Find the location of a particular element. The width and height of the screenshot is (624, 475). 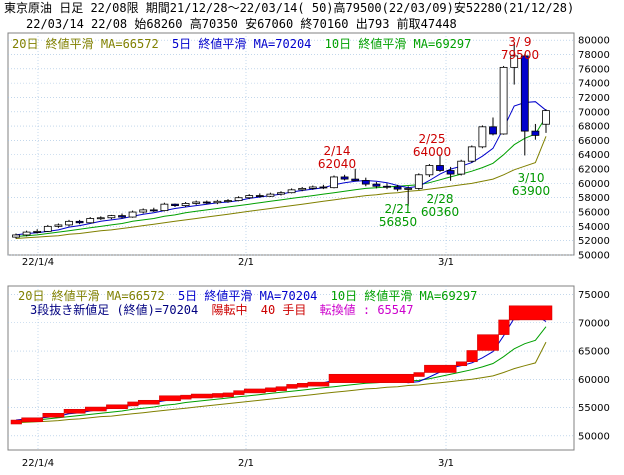

new-price-x-tick-label: 3/1 is located at coordinates (446, 463).